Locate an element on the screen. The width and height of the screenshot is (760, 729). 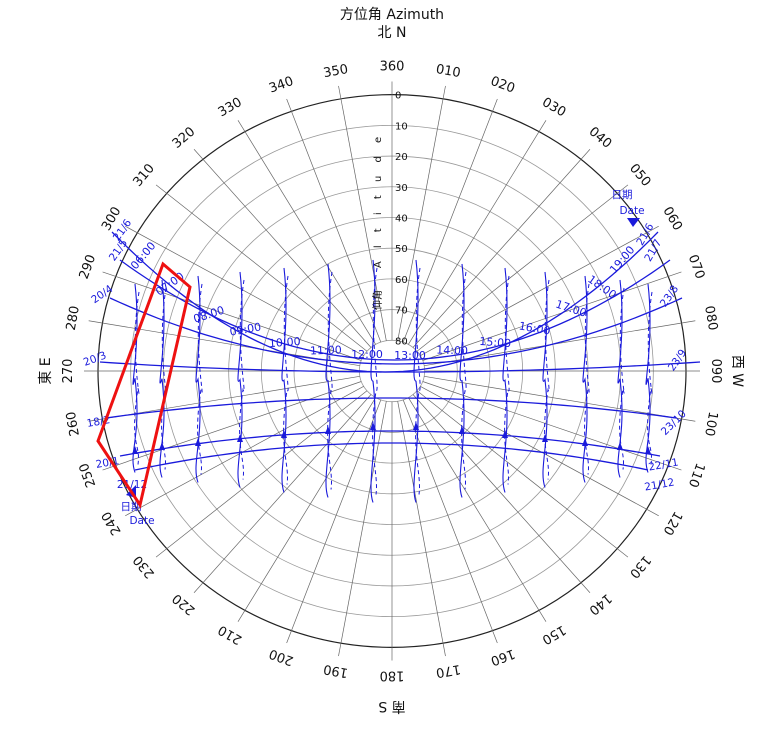
north-label: 北 N is located at coordinates (392, 33).